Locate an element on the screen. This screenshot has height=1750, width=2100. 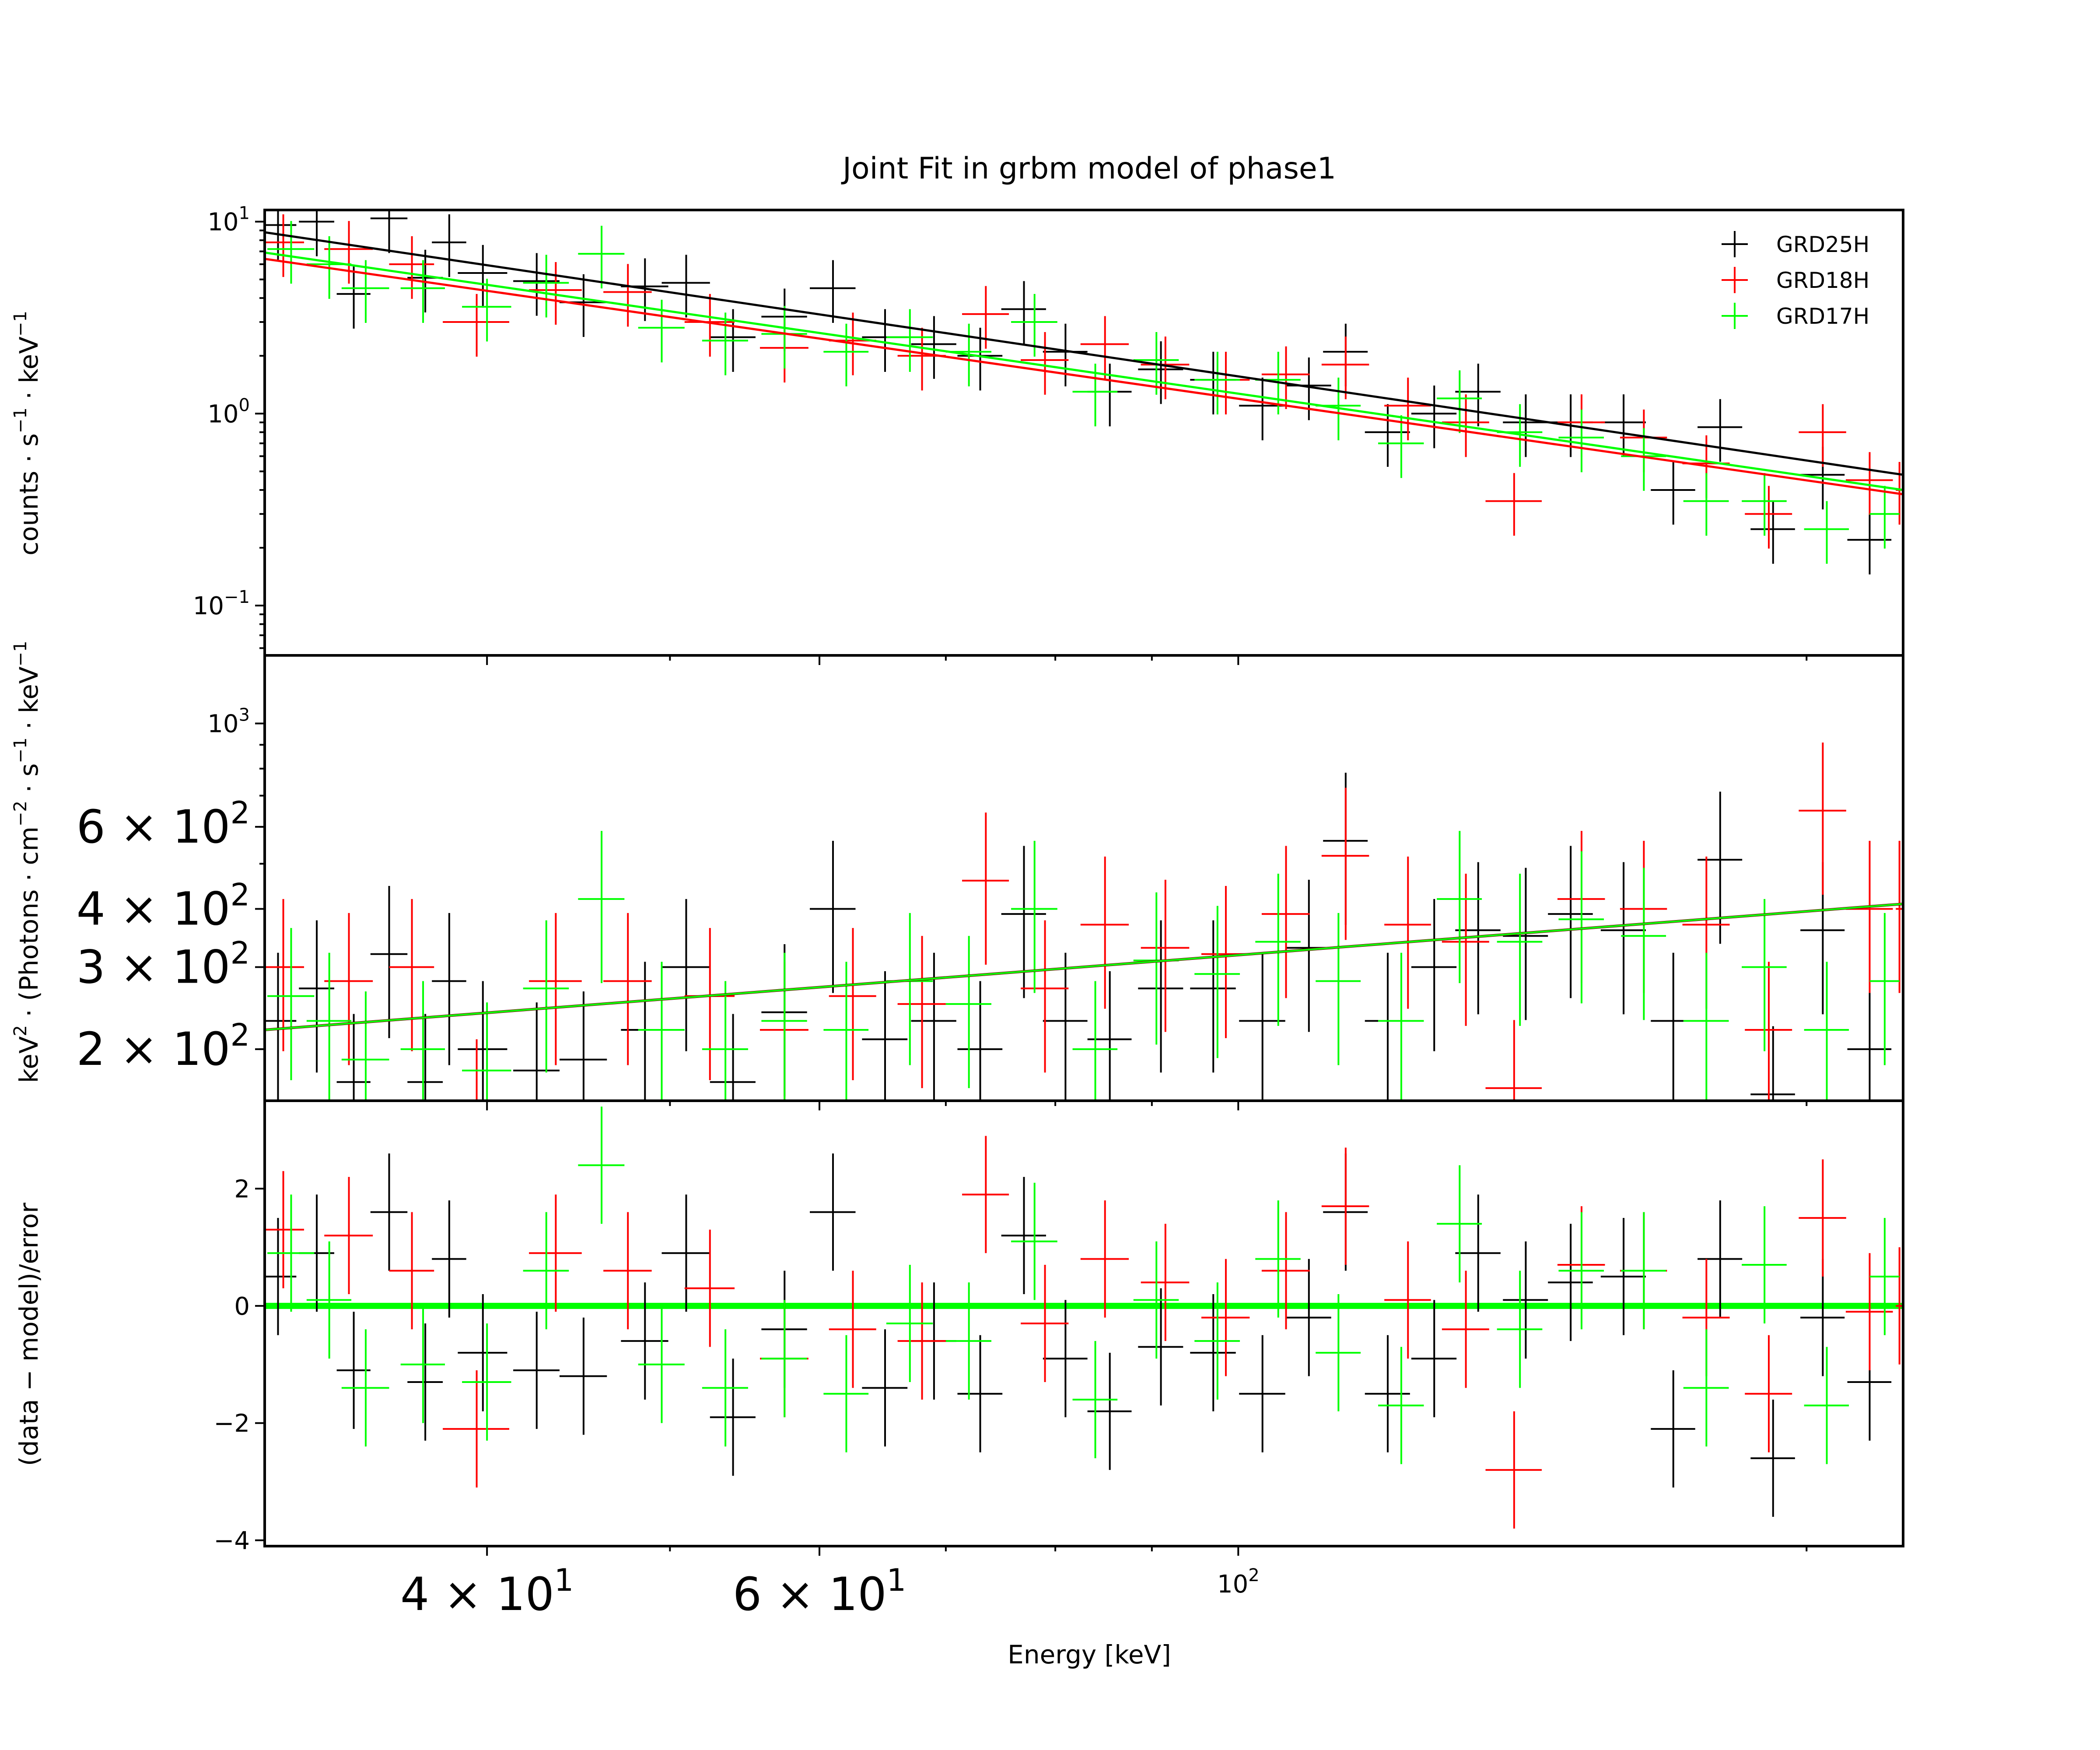
model-line-GRD18H is located at coordinates (1084, 377).